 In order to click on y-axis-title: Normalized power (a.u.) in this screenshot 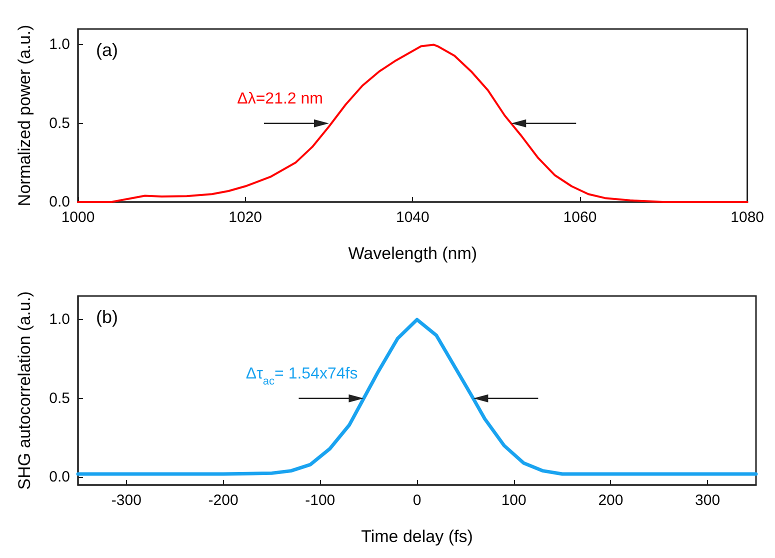, I will do `click(24, 115)`.